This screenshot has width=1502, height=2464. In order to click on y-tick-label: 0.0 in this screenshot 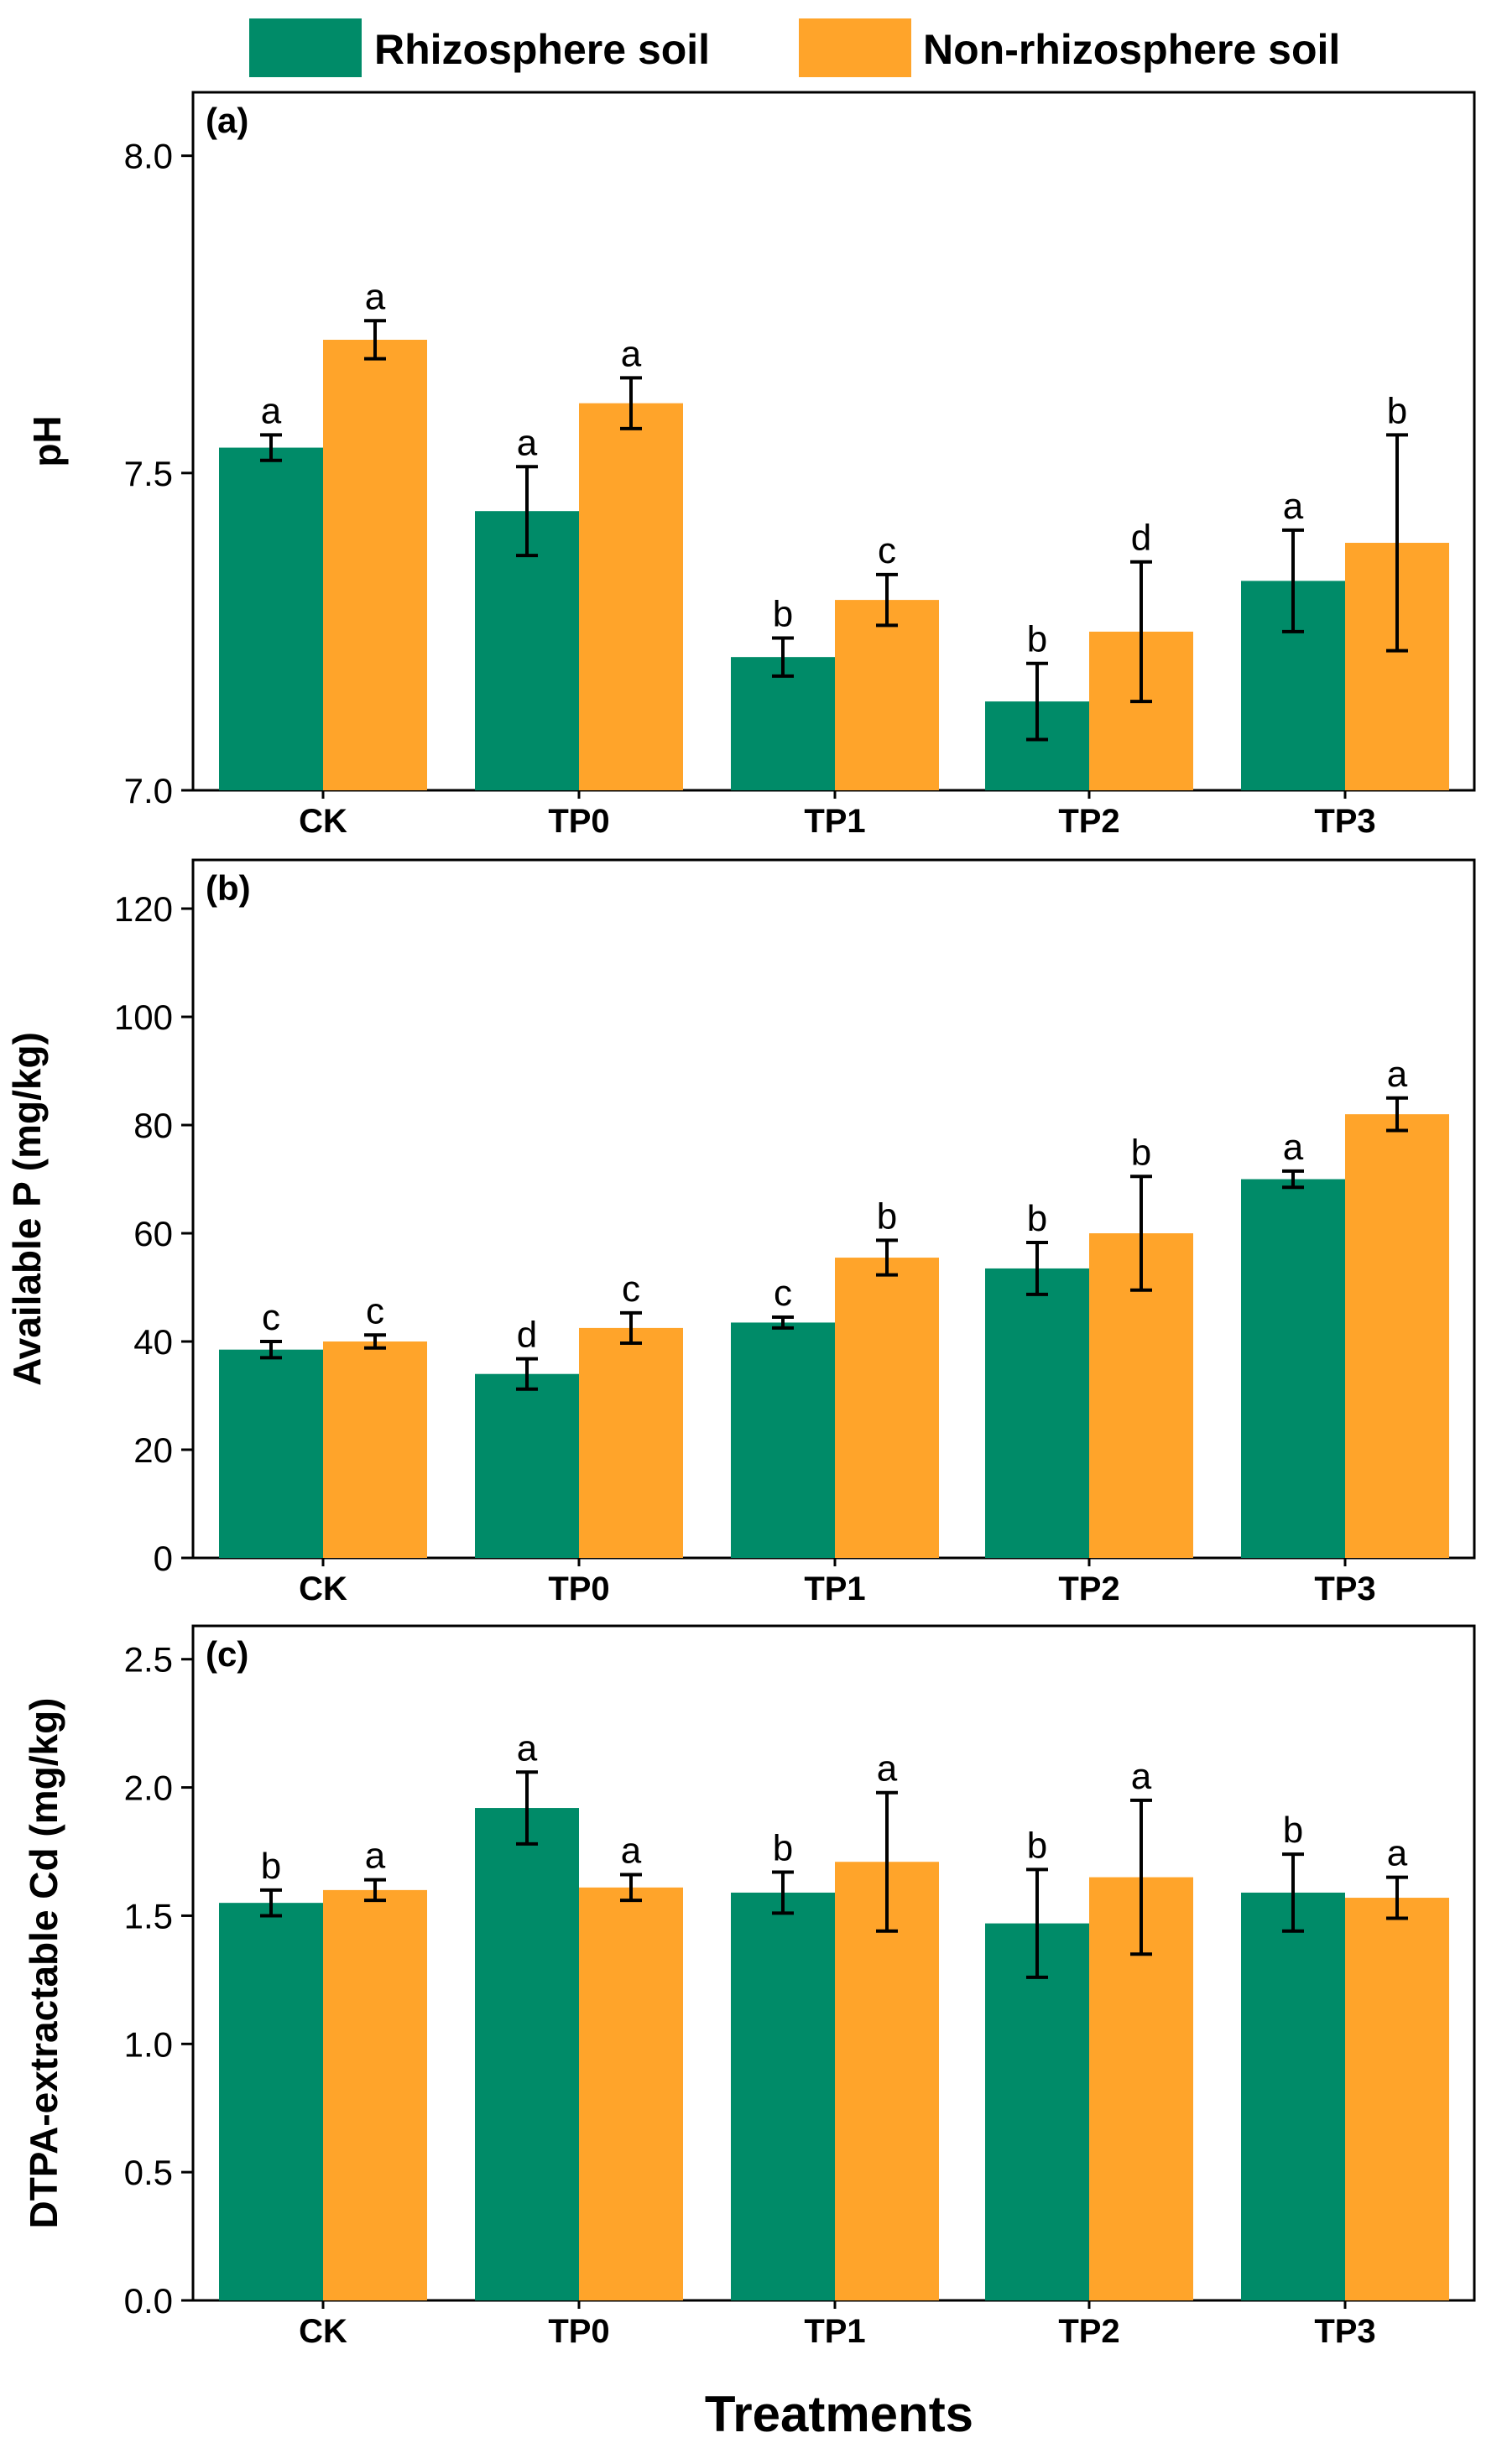, I will do `click(148, 2301)`.